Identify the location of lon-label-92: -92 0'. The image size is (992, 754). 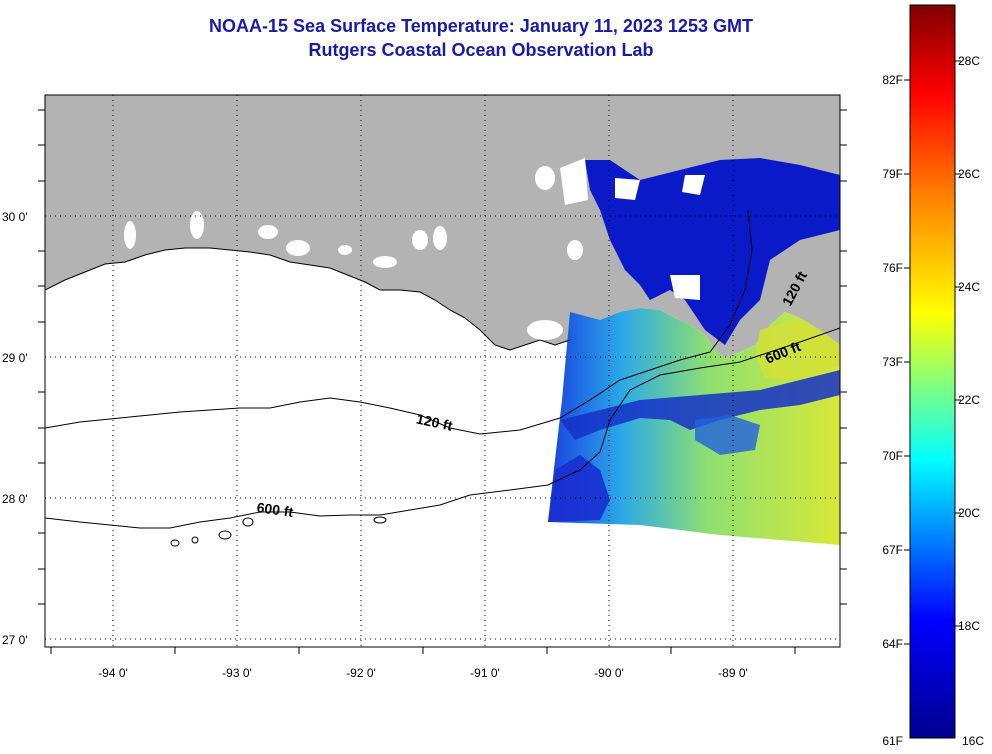
(361, 673).